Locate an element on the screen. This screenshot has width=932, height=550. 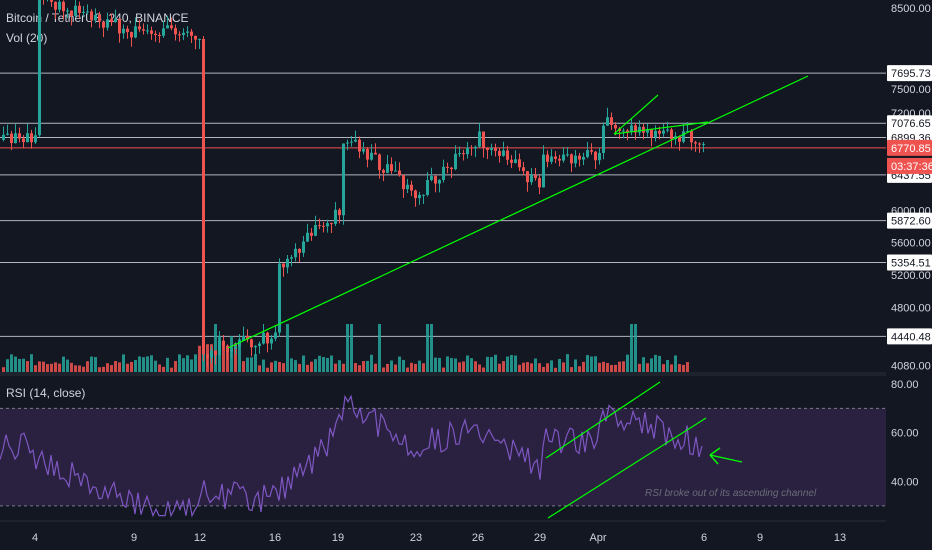
x-tick-label: 23 is located at coordinates (416, 538).